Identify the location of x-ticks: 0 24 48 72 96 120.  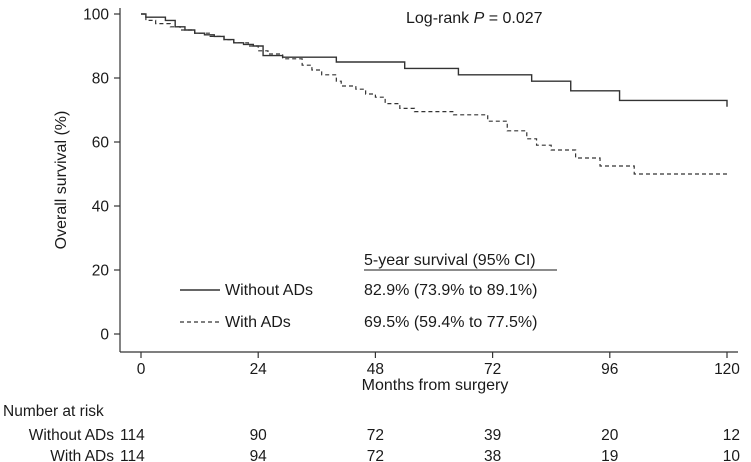
(438, 365).